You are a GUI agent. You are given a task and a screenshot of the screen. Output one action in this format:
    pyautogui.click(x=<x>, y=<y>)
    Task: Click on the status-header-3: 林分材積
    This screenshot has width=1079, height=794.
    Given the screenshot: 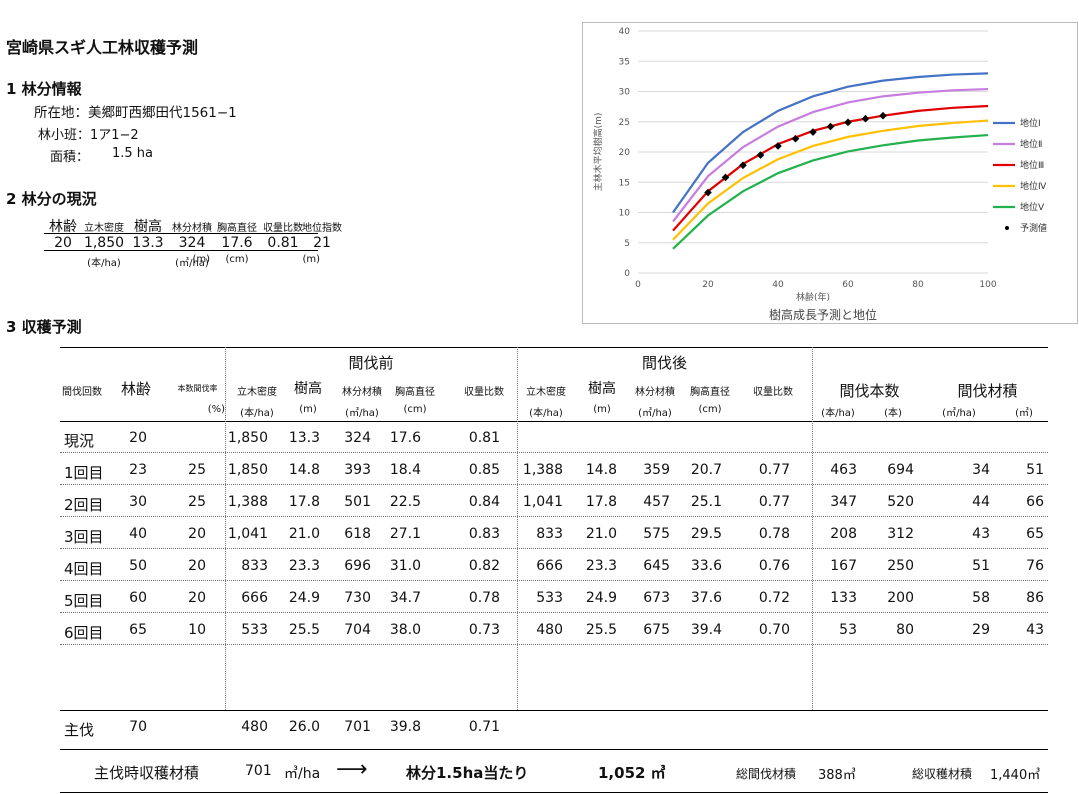 What is the action you would take?
    pyautogui.click(x=192, y=228)
    